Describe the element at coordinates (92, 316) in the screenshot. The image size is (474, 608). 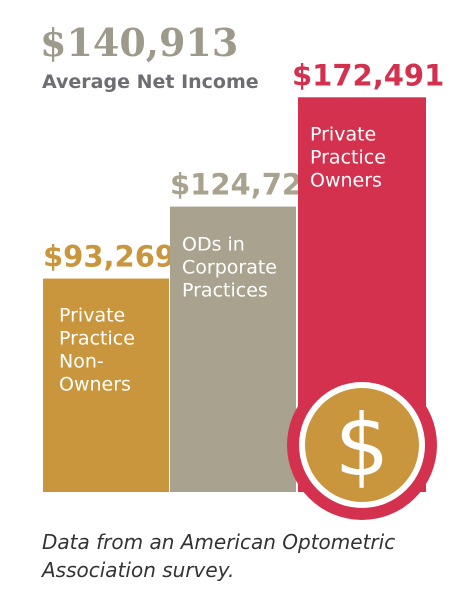
I see `bar-category-label-1: Private` at that location.